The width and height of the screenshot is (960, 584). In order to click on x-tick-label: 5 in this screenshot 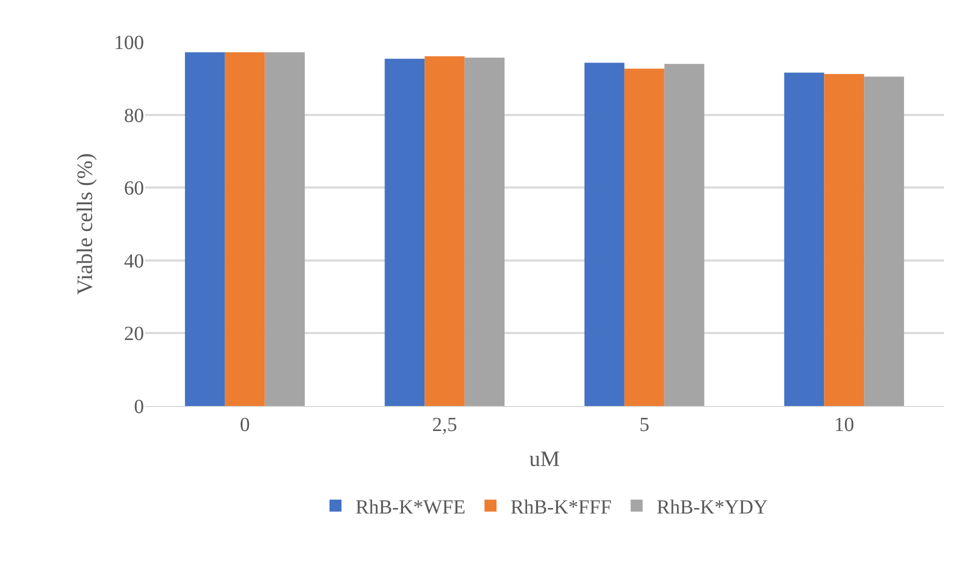, I will do `click(644, 425)`.